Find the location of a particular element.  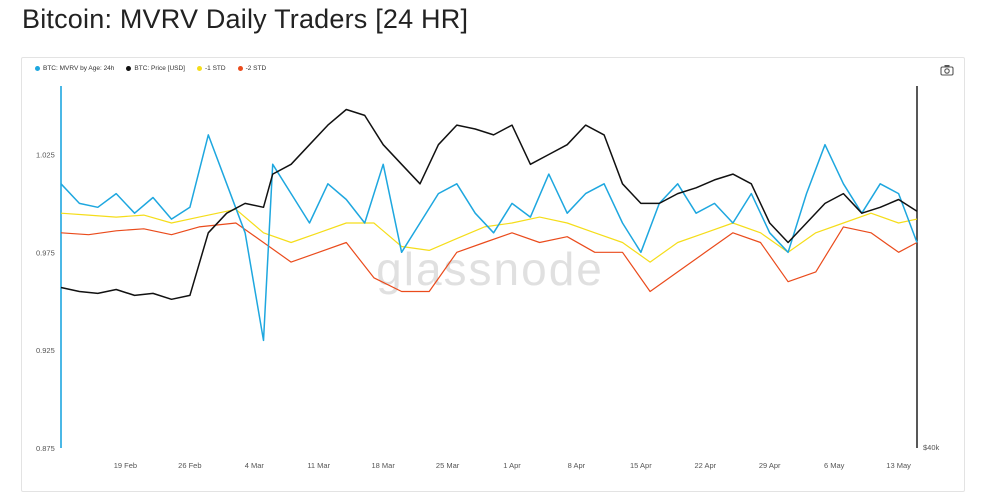

legend-dot-price is located at coordinates (129, 68).